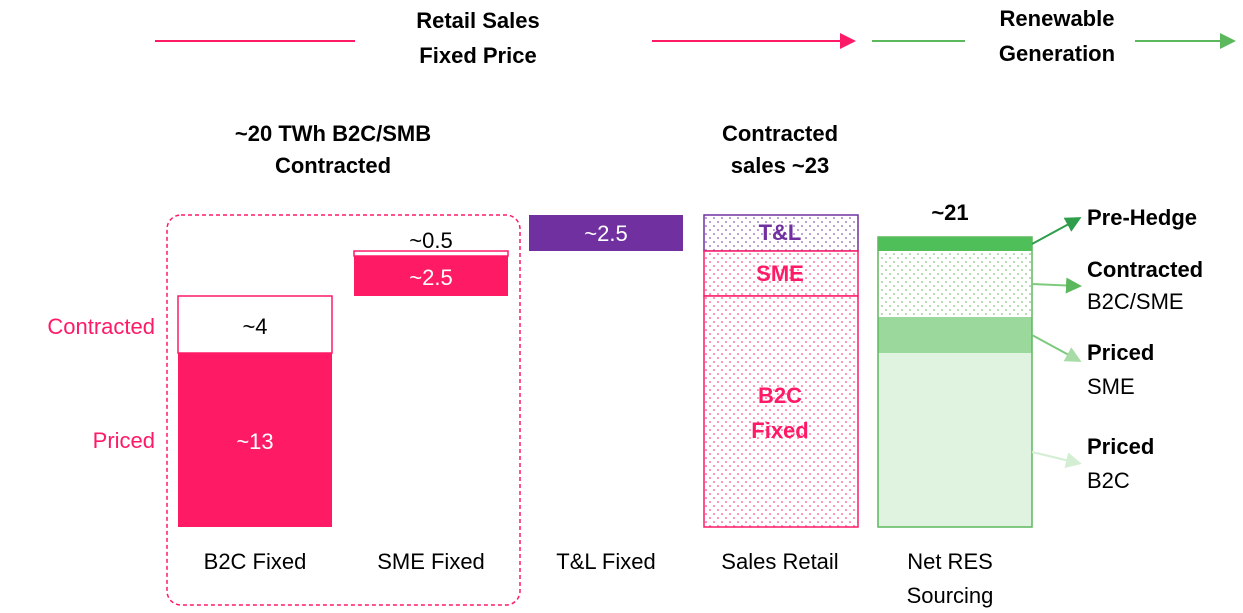  What do you see at coordinates (333, 133) in the screenshot?
I see `group-title: ~20 TWh B2C/SMB` at bounding box center [333, 133].